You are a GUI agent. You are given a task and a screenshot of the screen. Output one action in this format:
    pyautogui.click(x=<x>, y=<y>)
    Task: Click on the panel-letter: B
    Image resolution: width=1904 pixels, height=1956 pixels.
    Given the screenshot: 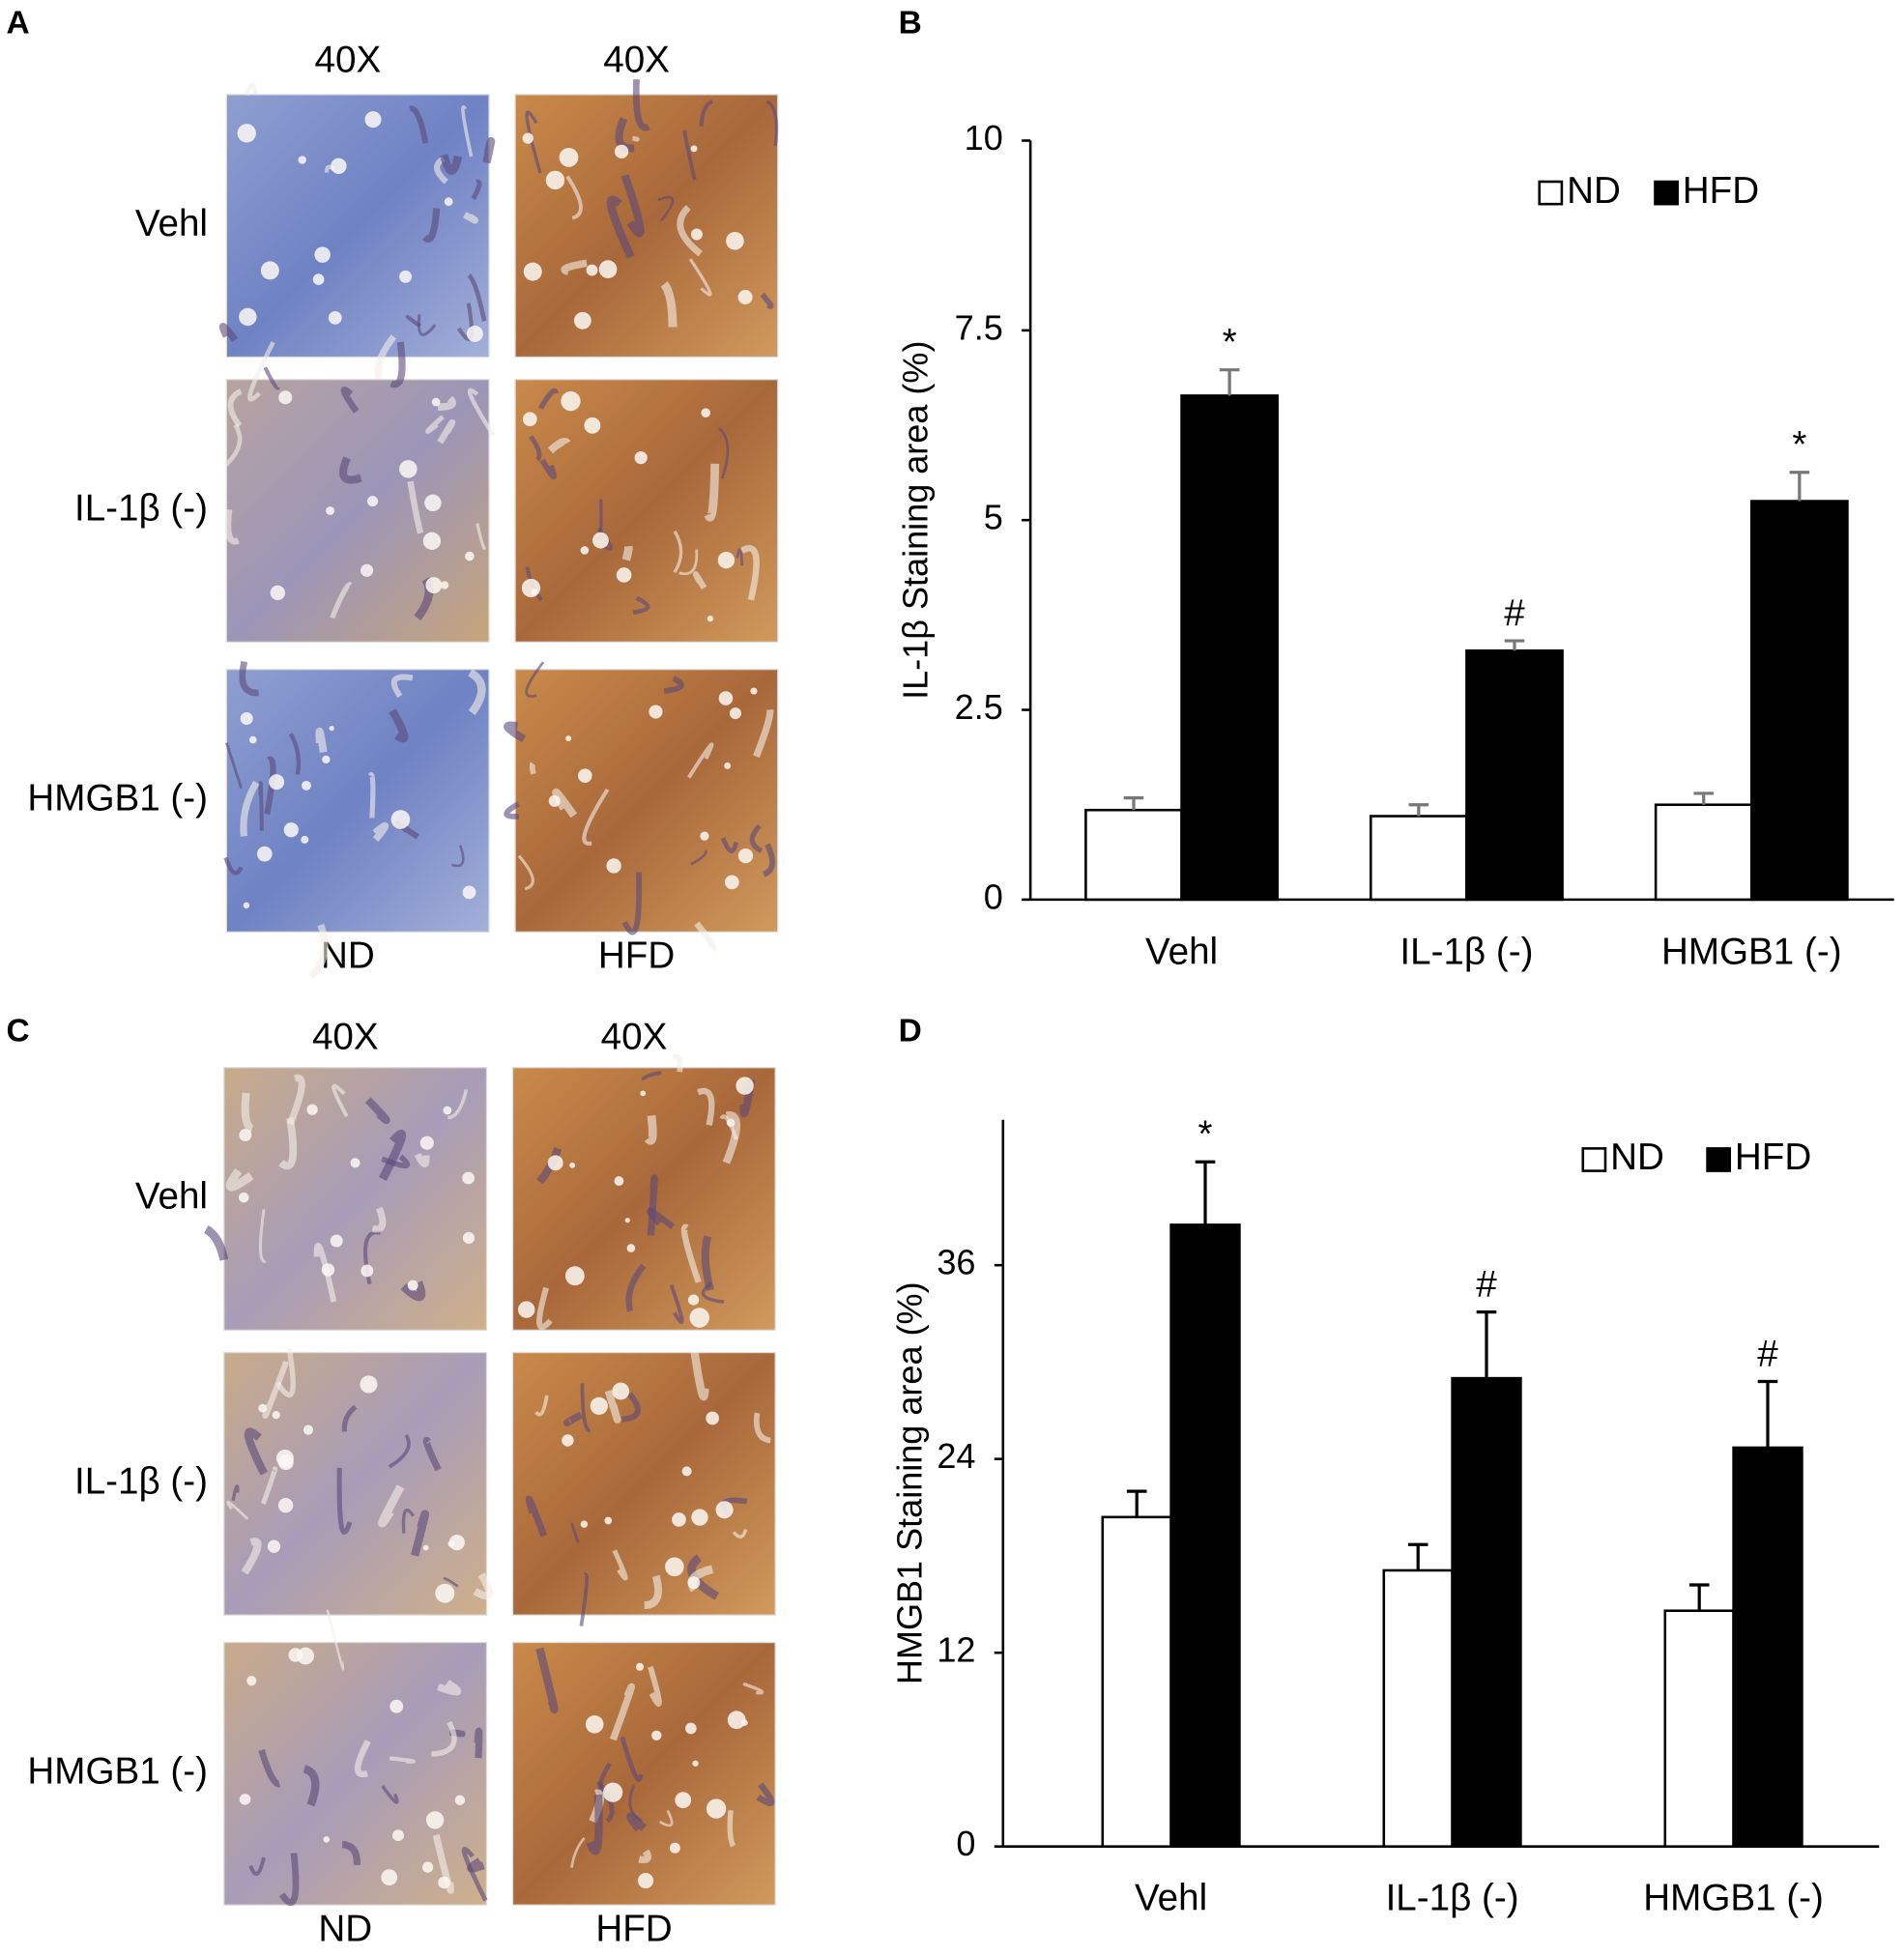 What is the action you would take?
    pyautogui.click(x=911, y=24)
    